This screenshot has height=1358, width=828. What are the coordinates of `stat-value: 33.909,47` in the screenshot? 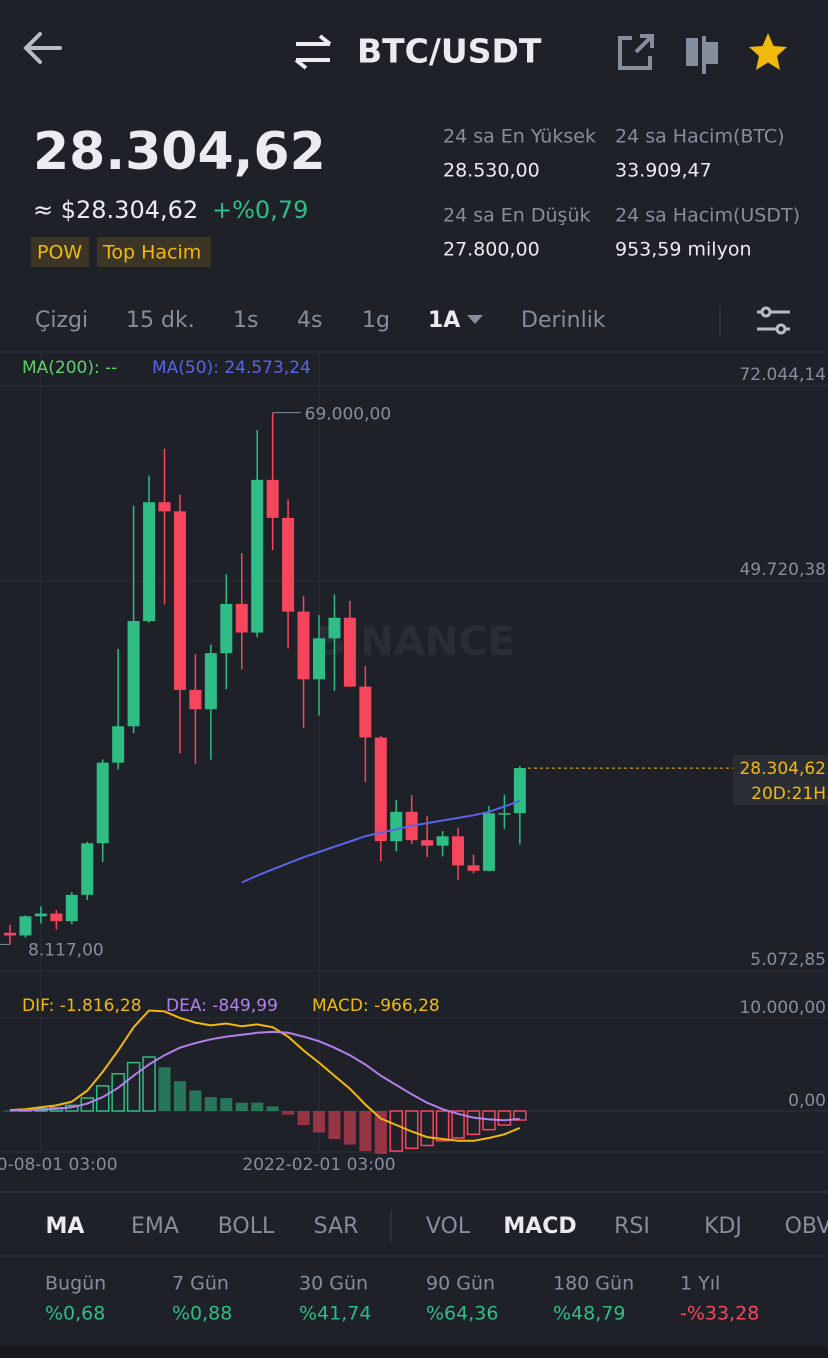 It's located at (663, 171).